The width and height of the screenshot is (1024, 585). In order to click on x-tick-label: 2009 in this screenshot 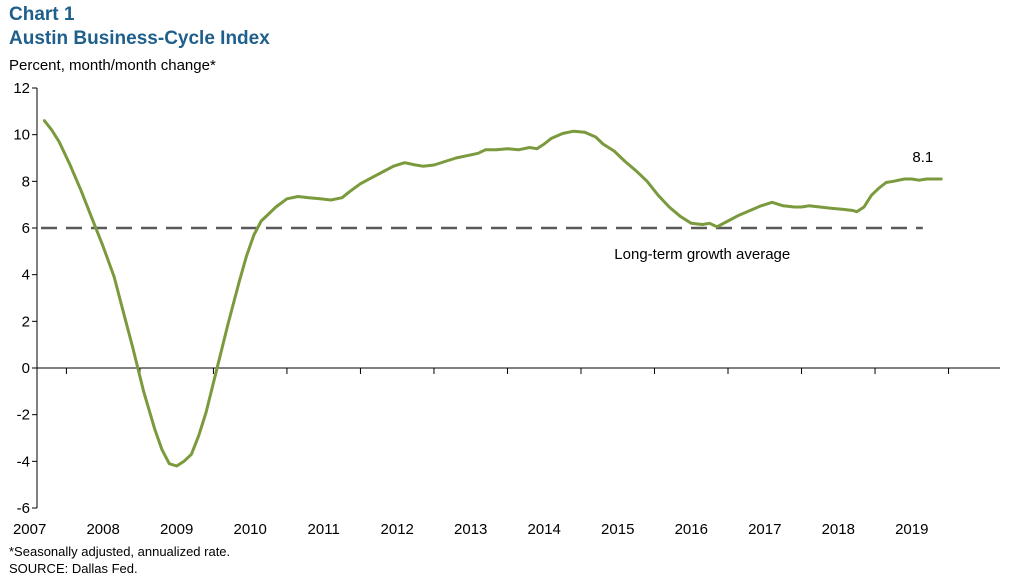, I will do `click(176, 529)`.